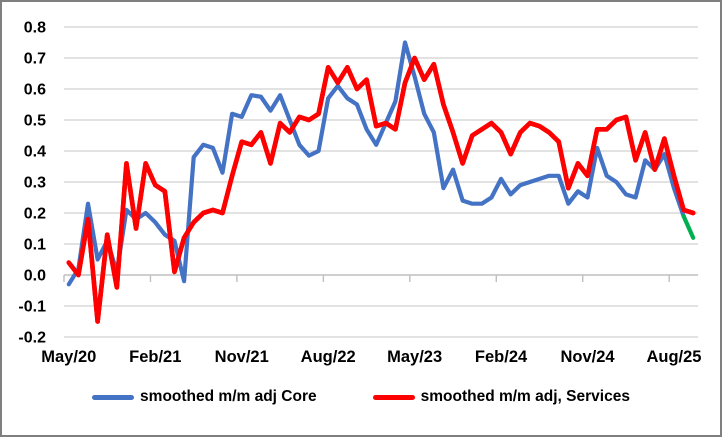 Image resolution: width=722 pixels, height=437 pixels. What do you see at coordinates (501, 357) in the screenshot?
I see `x-tick-label: Feb/24` at bounding box center [501, 357].